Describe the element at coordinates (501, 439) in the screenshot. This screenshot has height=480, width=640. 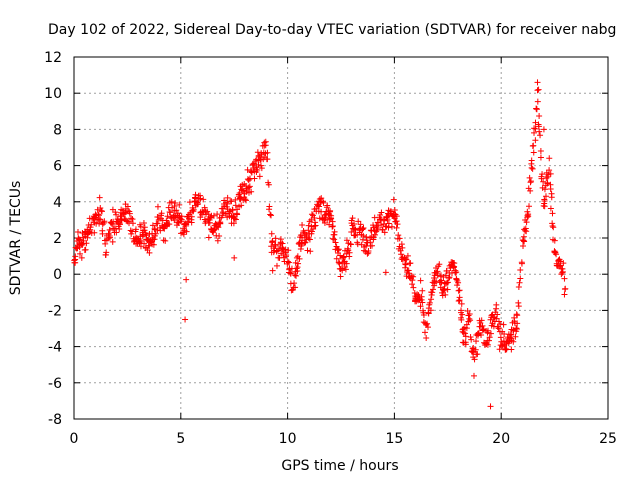
I see `x-tick-label: 20` at that location.